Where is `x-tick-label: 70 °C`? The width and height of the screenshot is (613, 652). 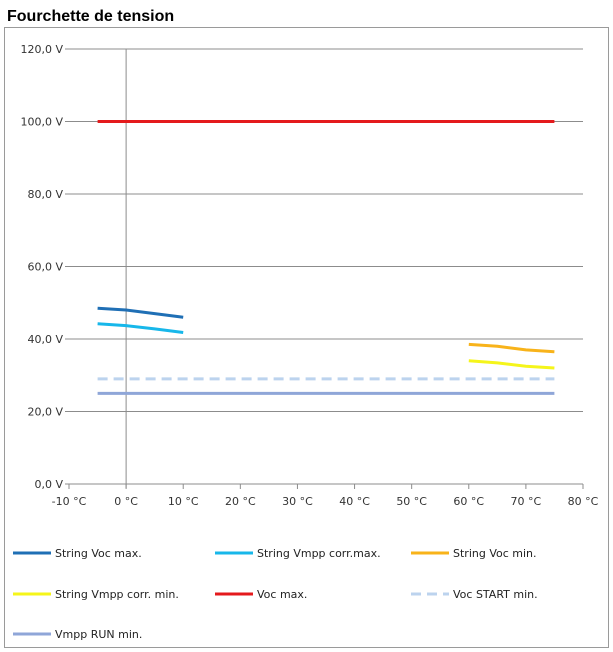
x-tick-label: 70 °C is located at coordinates (526, 501).